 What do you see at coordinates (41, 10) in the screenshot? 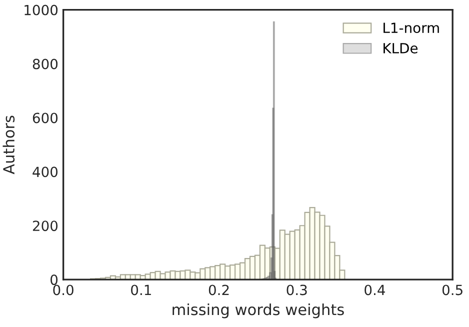
I see `y-tick-label: 1000` at bounding box center [41, 10].